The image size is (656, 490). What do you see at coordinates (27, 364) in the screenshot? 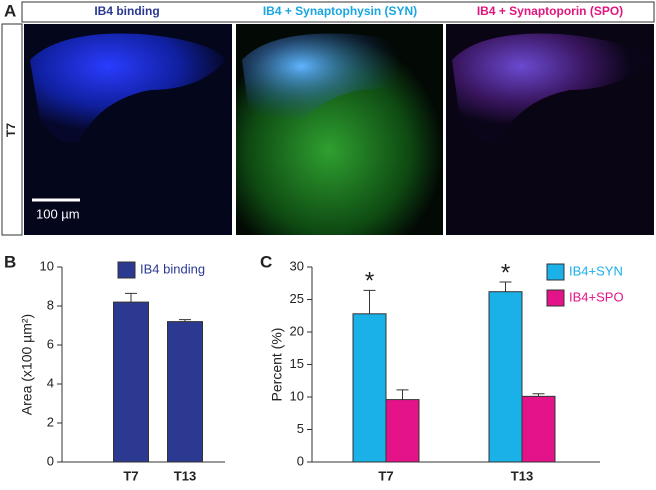
I see `y-axis-label: Area (x100 µm²)` at bounding box center [27, 364].